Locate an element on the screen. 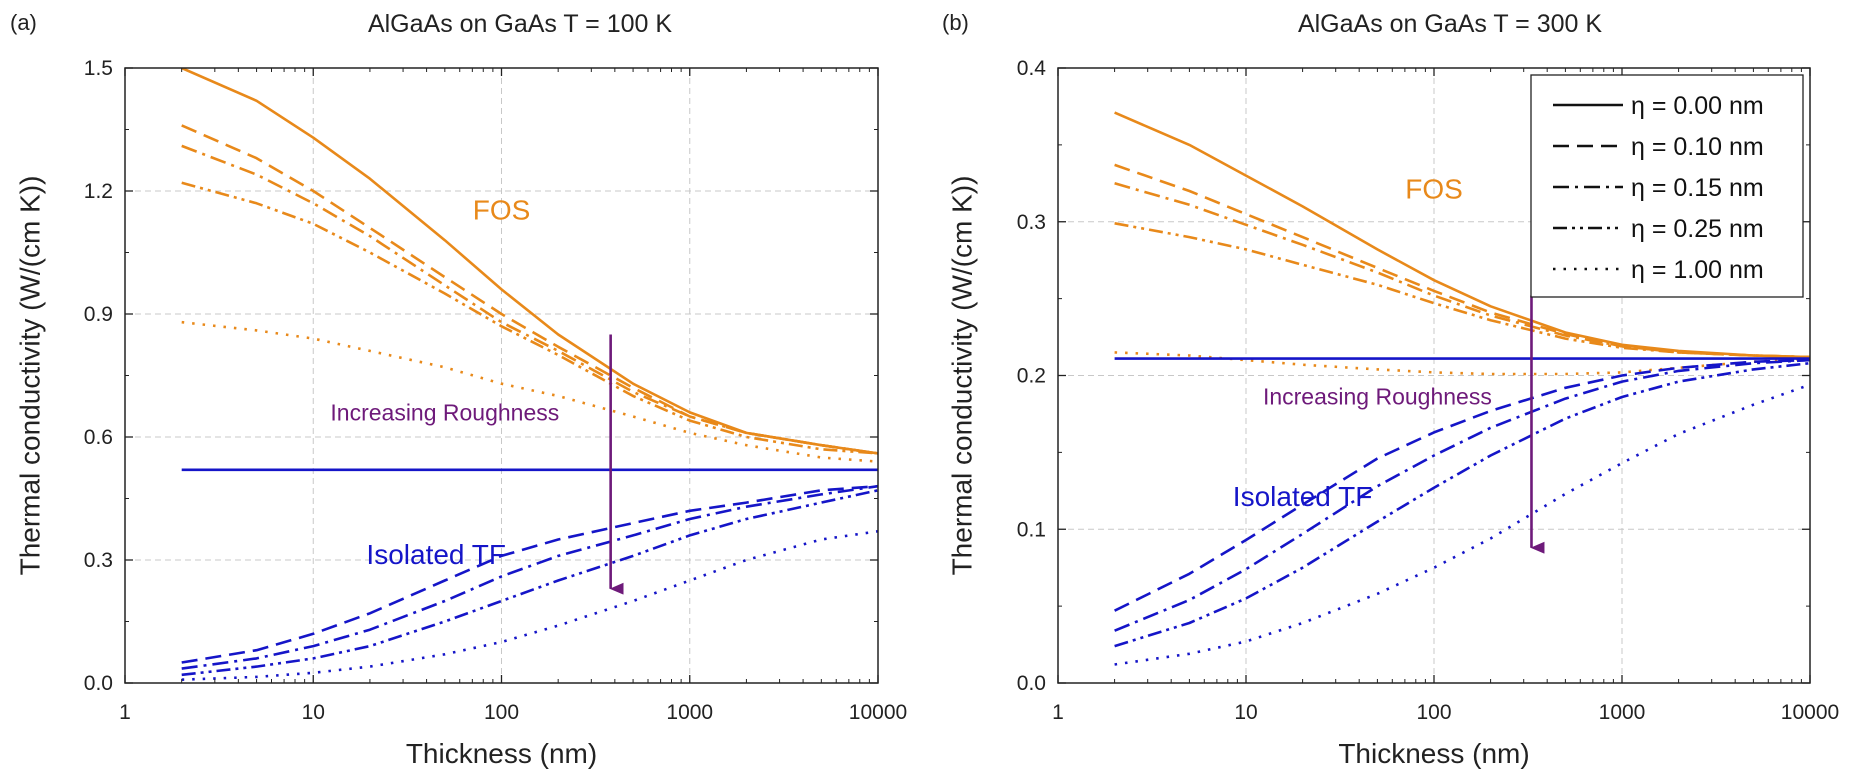  y-tick-label: 0.2 is located at coordinates (1031, 376).